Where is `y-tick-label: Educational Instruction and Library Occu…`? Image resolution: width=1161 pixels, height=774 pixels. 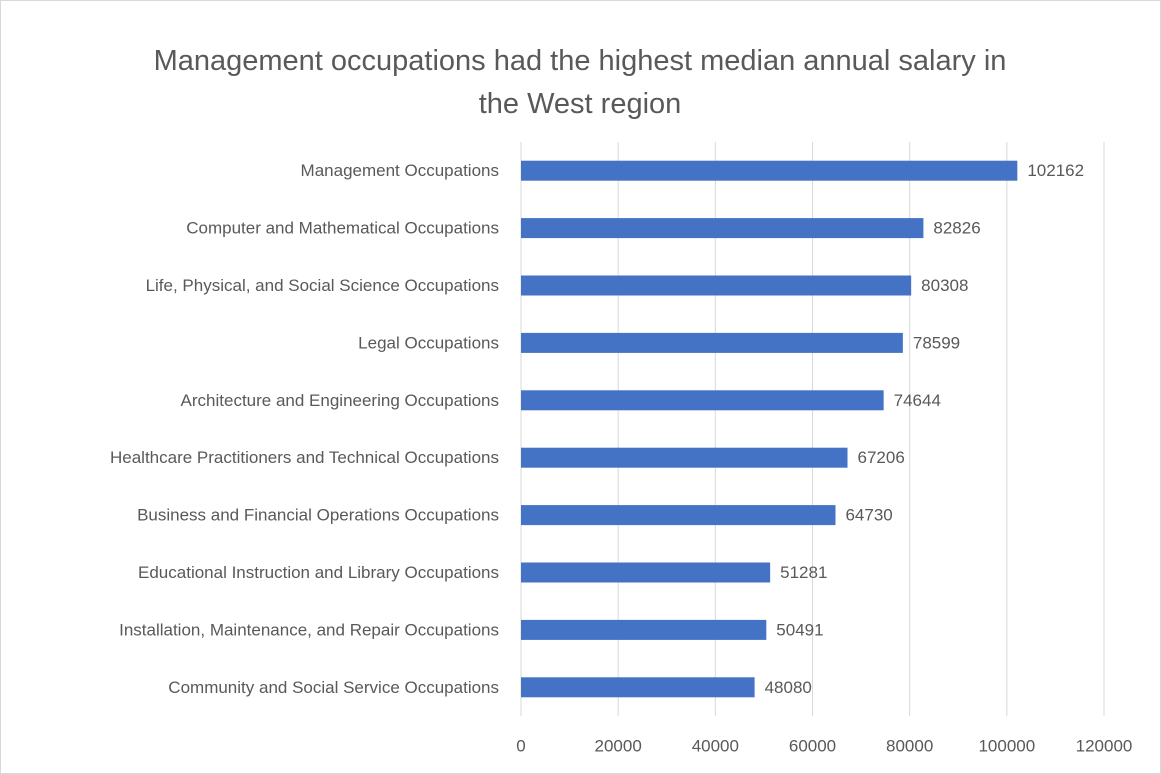
y-tick-label: Educational Instruction and Library Occu… is located at coordinates (318, 572).